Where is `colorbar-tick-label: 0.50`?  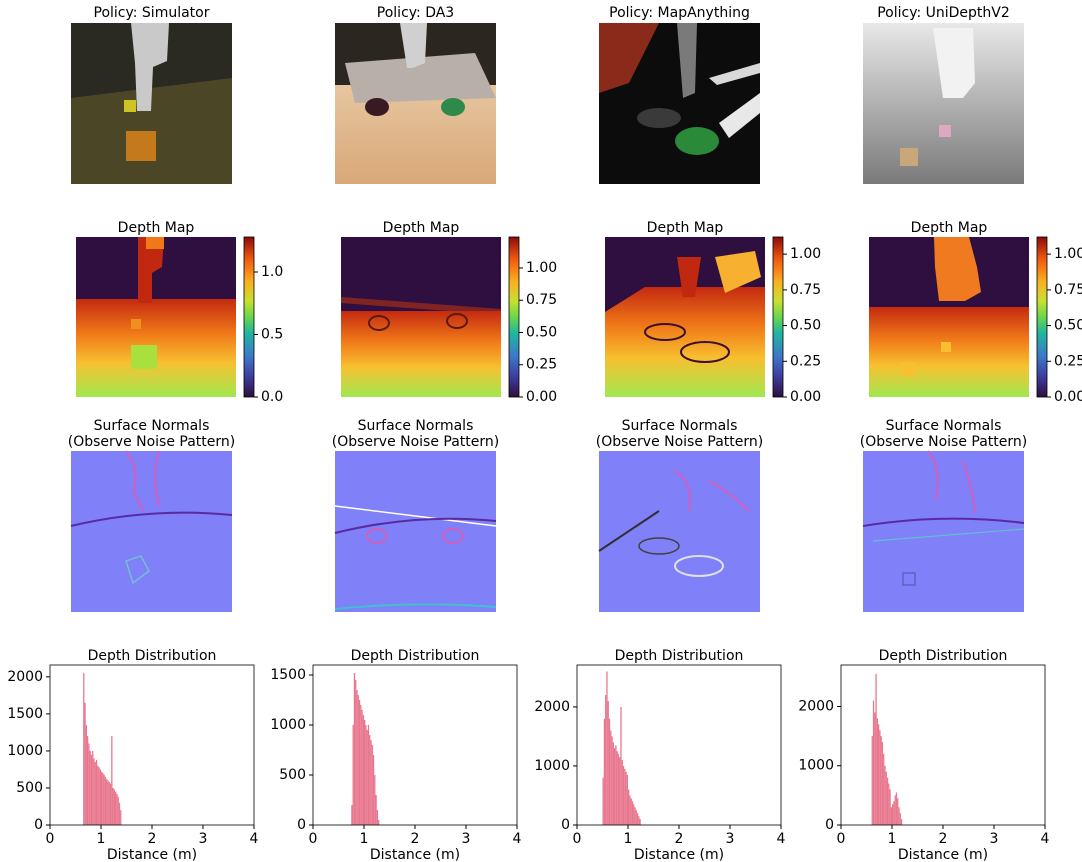
colorbar-tick-label: 0.50 is located at coordinates (1068, 326).